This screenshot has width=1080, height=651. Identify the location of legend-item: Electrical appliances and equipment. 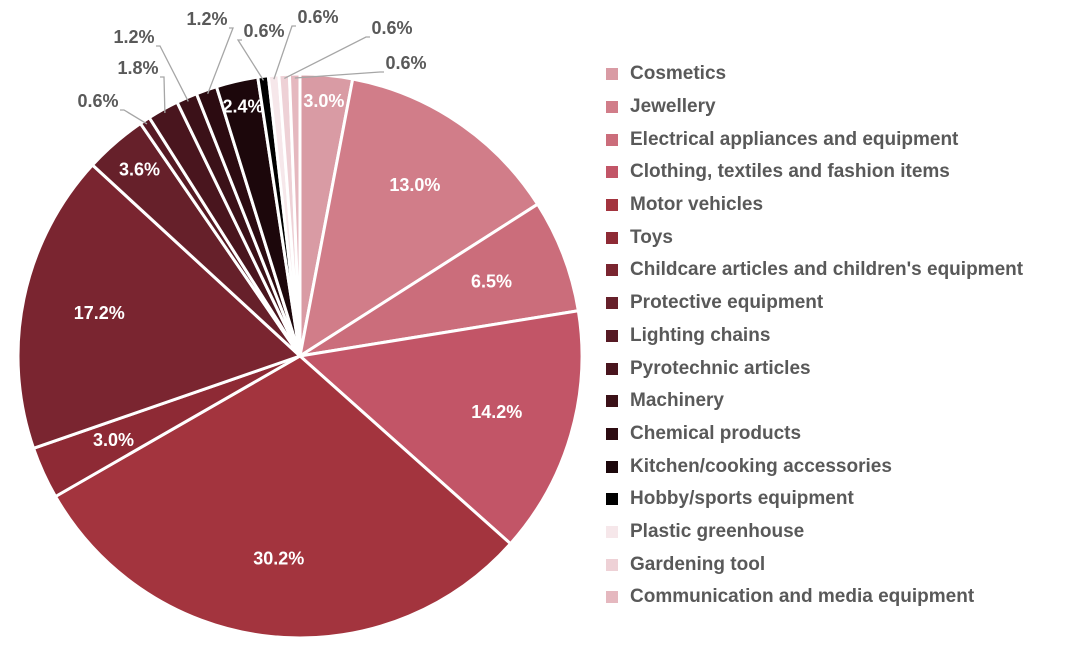
(814, 139).